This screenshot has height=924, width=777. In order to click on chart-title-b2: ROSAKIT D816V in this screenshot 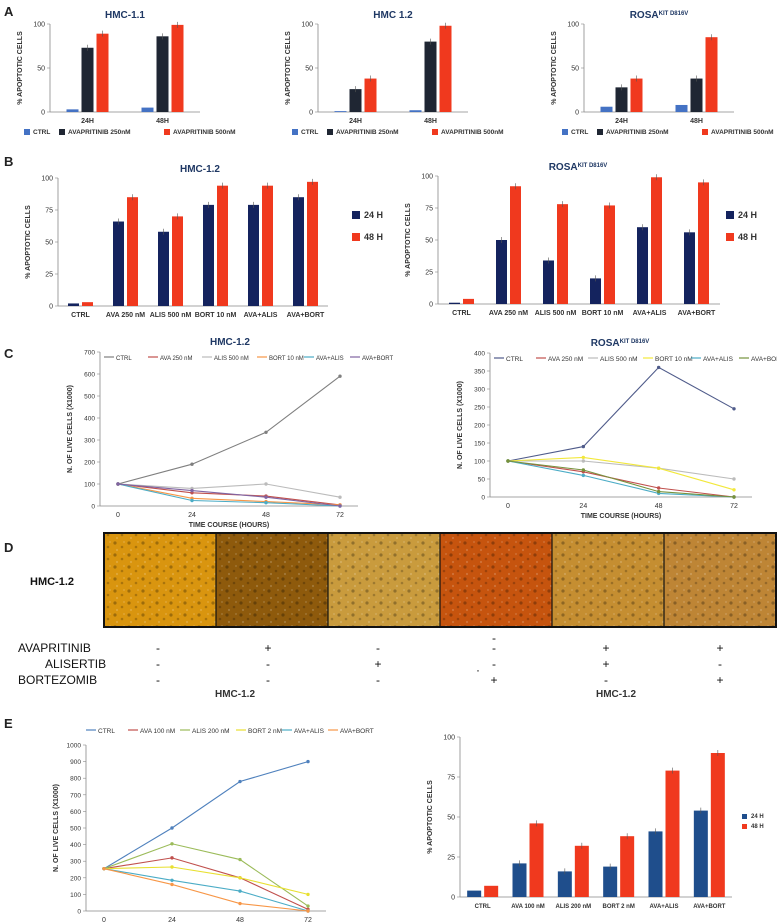, I will do `click(578, 167)`.